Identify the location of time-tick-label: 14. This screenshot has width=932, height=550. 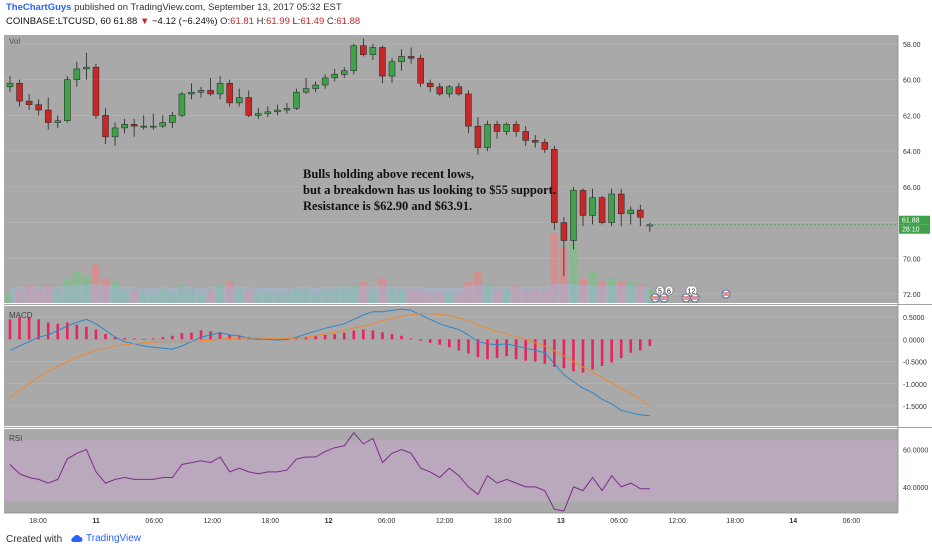
(793, 521).